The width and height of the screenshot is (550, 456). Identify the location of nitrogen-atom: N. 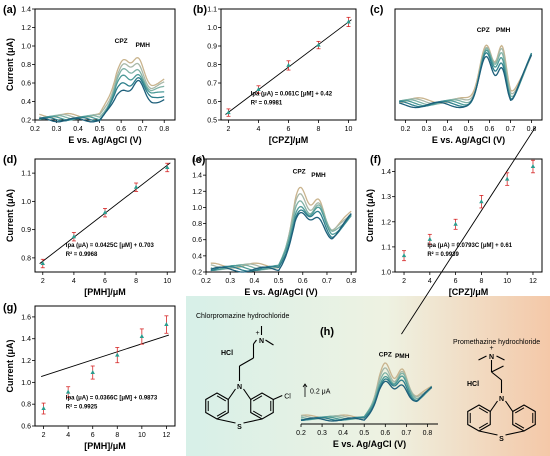
(501, 399).